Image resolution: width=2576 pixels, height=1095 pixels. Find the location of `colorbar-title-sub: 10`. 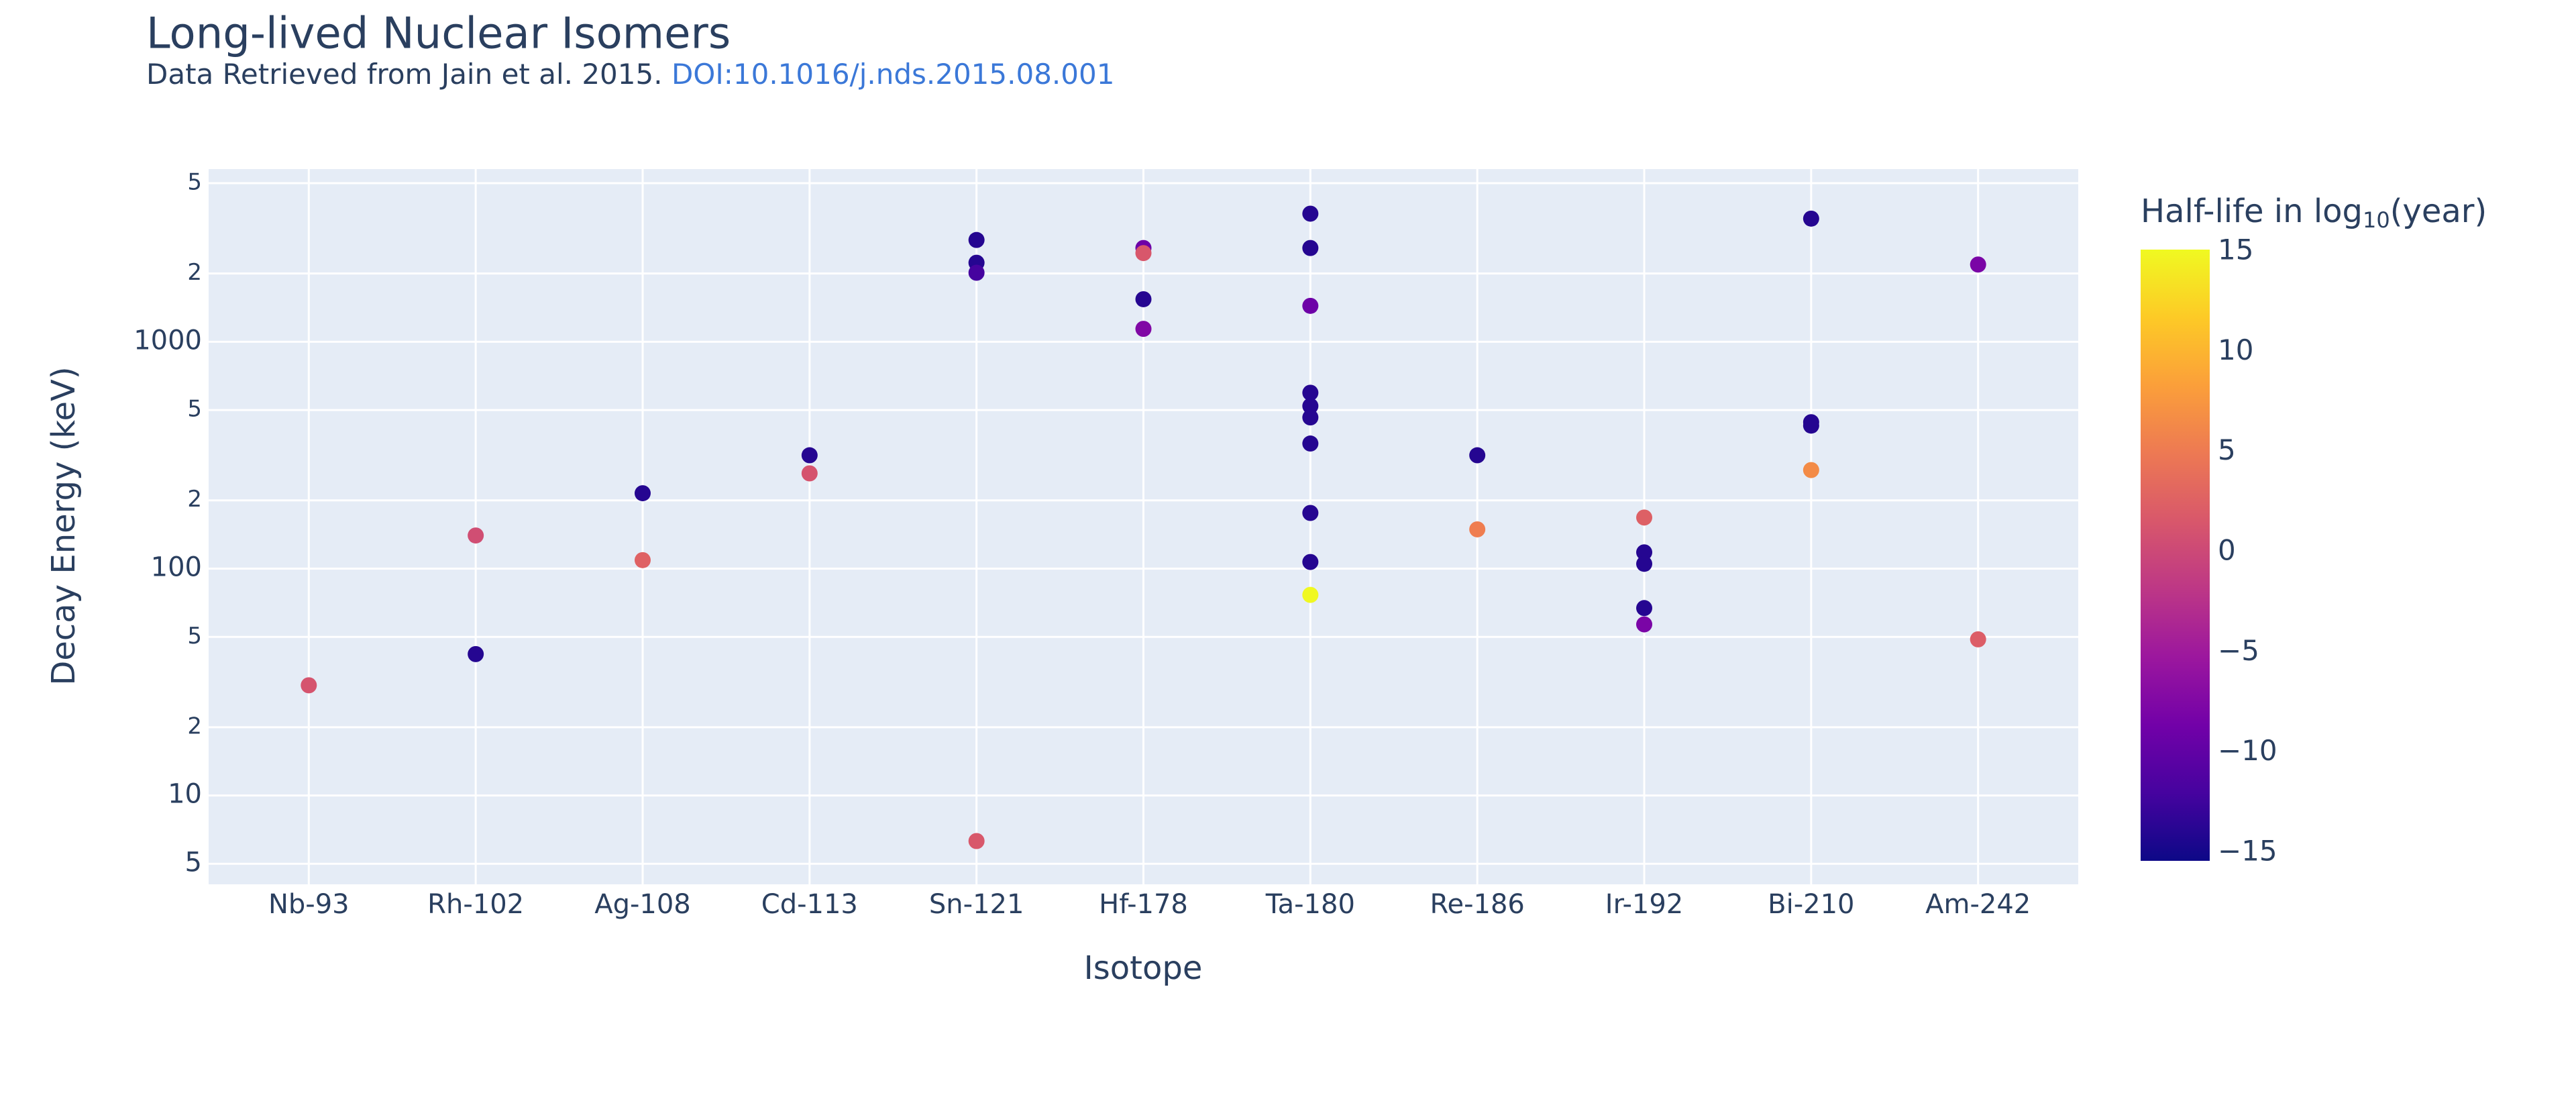

colorbar-title-sub: 10 is located at coordinates (2376, 220).